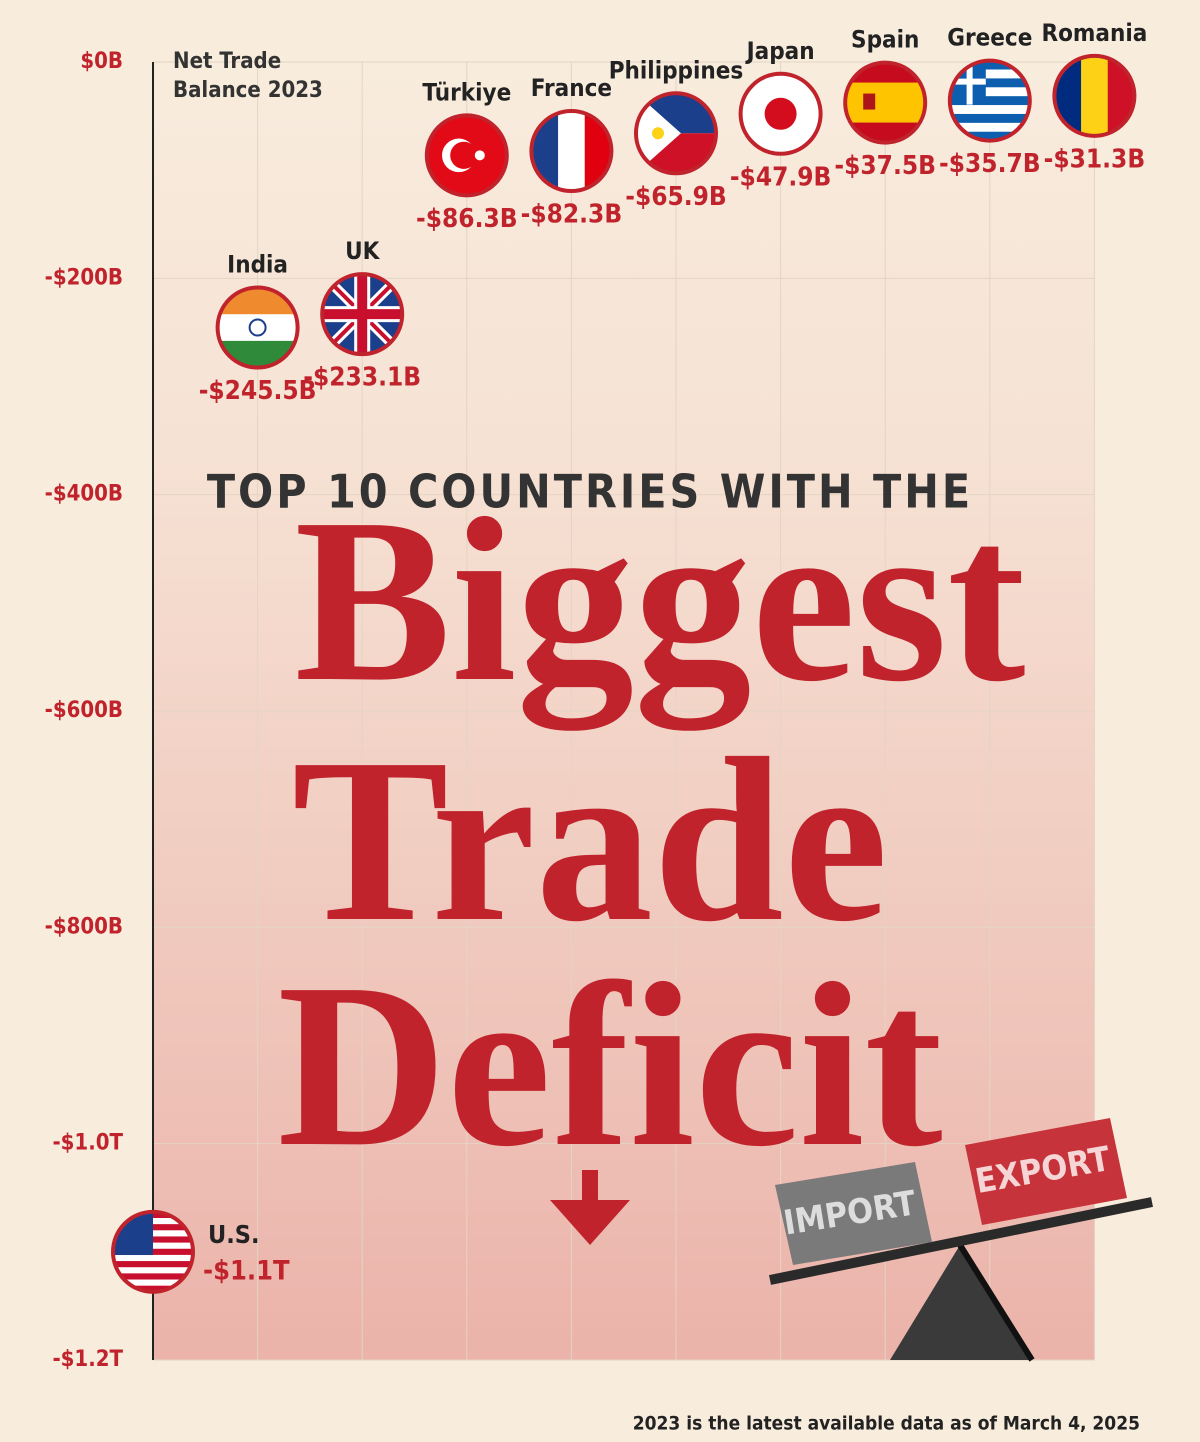 Image resolution: width=1200 pixels, height=1442 pixels. I want to click on country-marker: Spain -$37.5B, so click(885, 104).